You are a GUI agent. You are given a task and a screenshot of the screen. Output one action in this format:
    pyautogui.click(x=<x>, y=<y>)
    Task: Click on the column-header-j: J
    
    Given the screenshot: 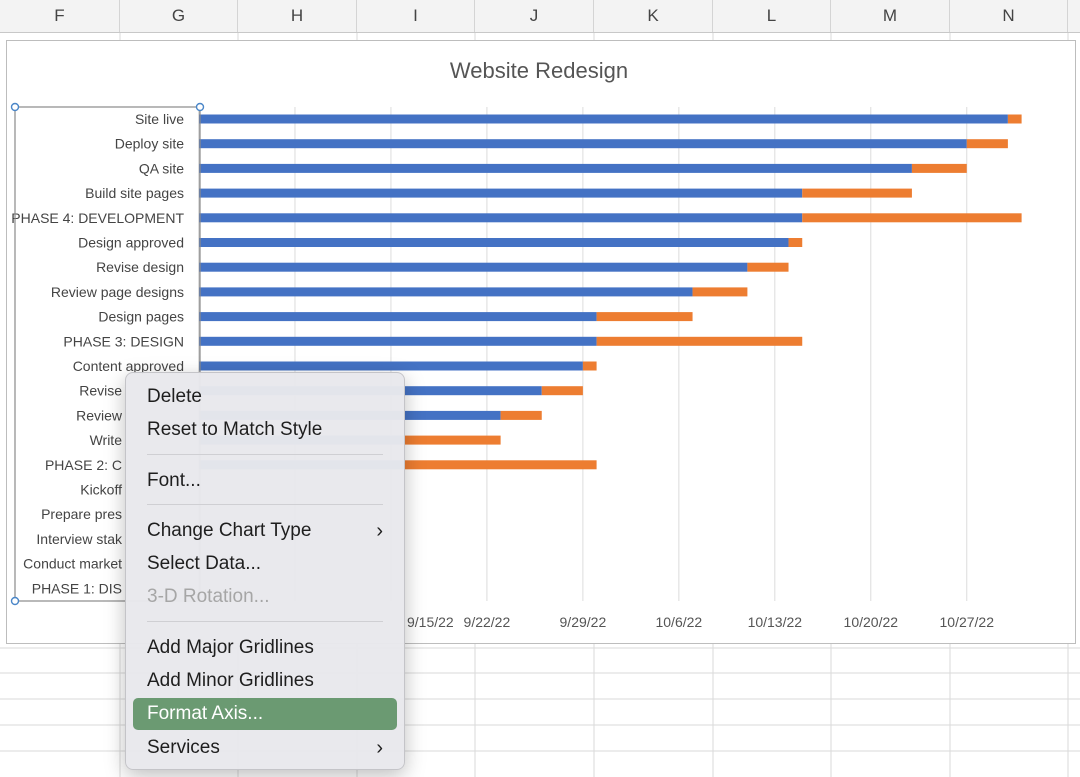 What is the action you would take?
    pyautogui.click(x=534, y=16)
    